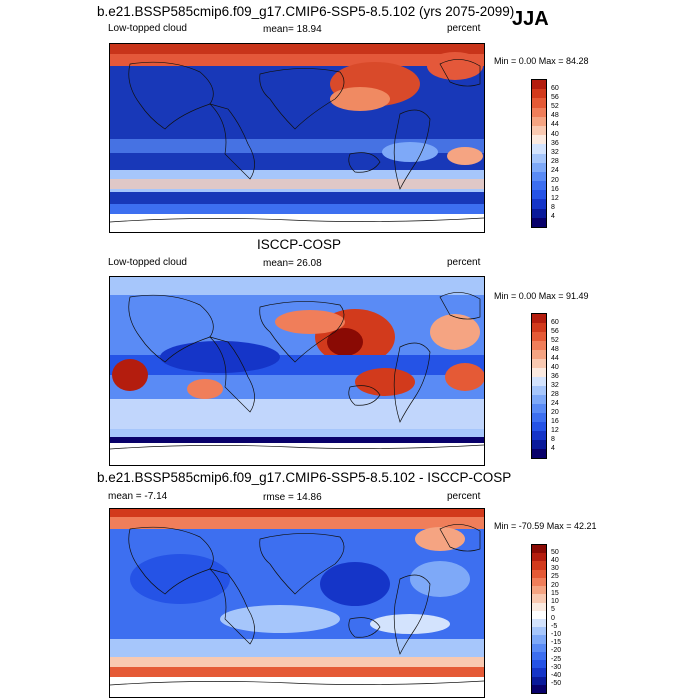  Describe the element at coordinates (556, 667) in the screenshot. I see `colorbar-tick-label: -30` at that location.